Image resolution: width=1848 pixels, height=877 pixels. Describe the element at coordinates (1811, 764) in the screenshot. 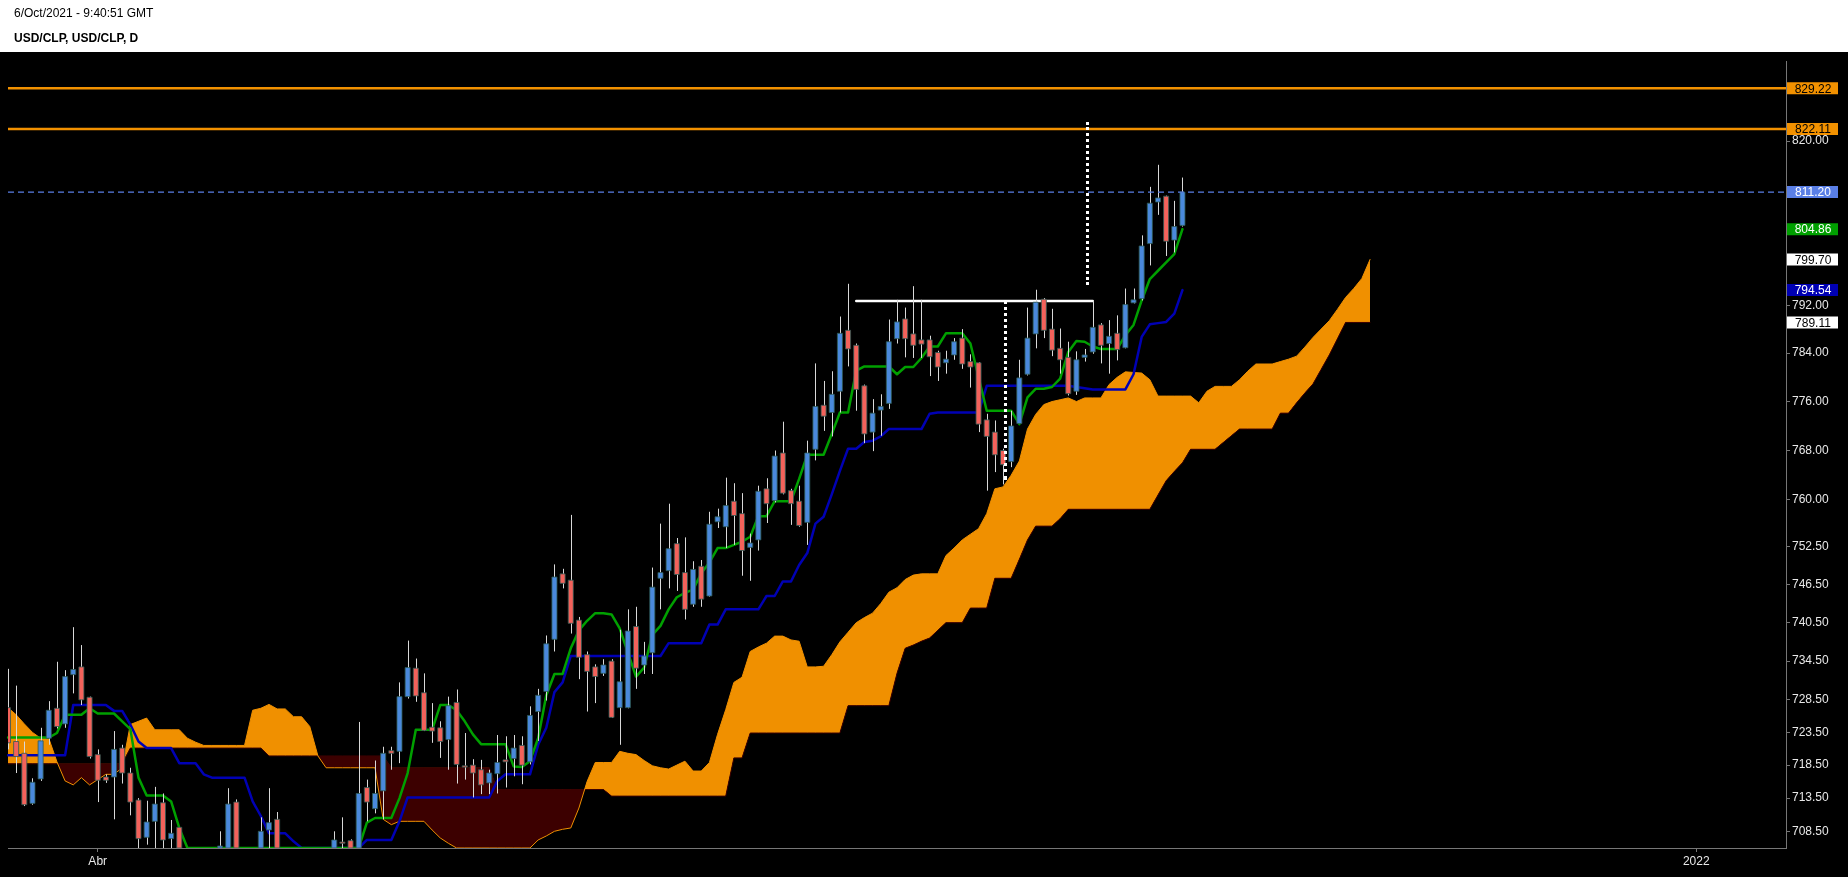

I see `y-tick-label: 718.50` at that location.